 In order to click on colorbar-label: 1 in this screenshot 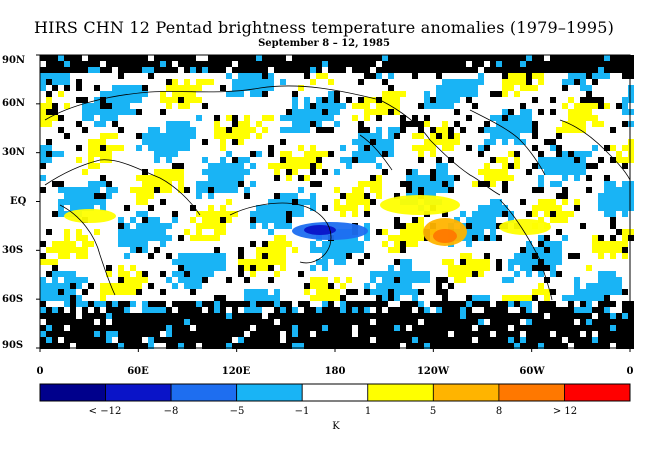, I will do `click(368, 411)`.